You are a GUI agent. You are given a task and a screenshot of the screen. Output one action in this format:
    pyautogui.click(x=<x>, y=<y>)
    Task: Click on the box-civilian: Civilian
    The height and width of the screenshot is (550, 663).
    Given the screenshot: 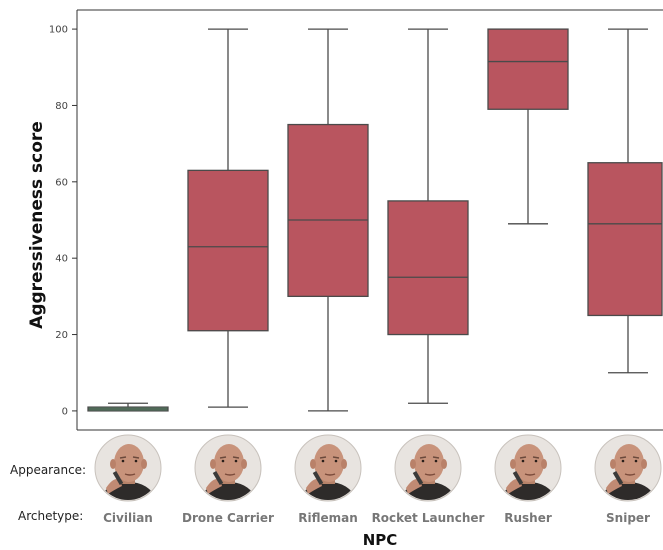 What is the action you would take?
    pyautogui.click(x=128, y=463)
    